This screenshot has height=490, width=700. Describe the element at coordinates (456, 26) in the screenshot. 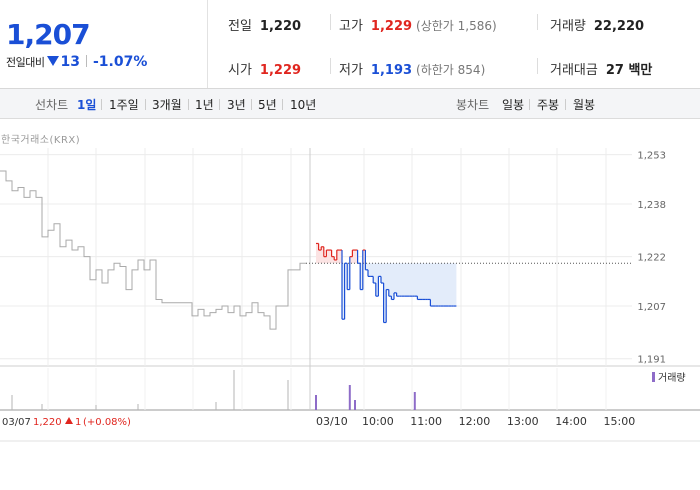

I see `stat-sub: (상한가 1,586)` at that location.